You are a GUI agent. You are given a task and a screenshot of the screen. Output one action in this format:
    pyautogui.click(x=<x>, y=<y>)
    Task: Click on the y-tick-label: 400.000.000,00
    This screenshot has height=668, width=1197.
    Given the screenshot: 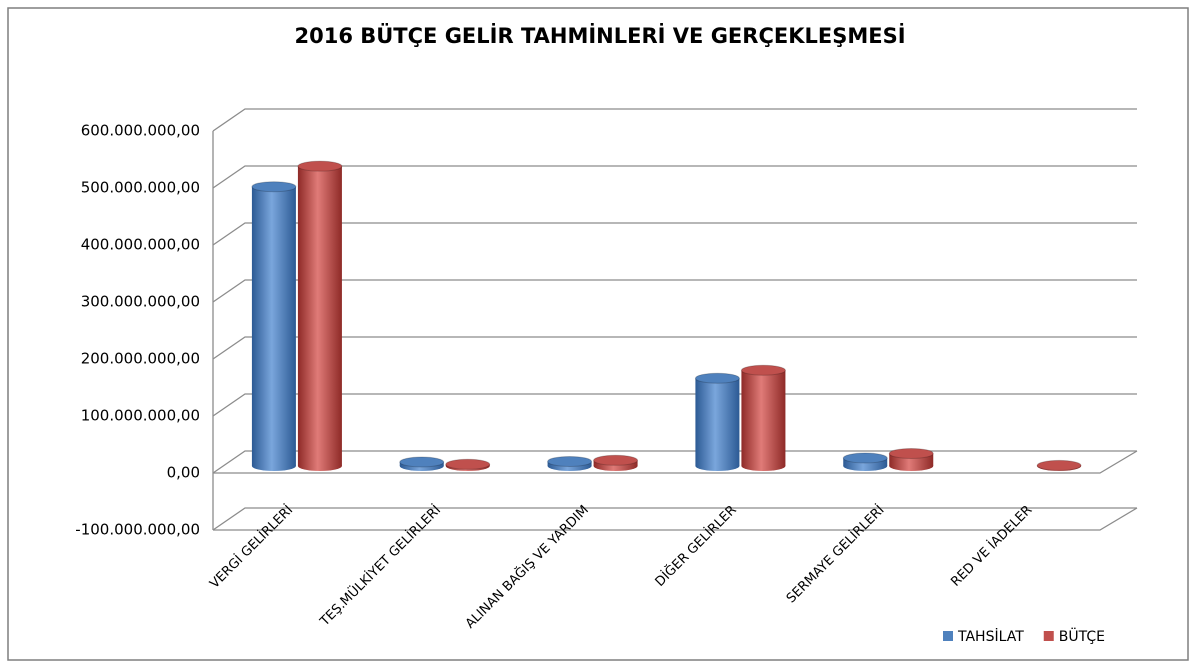 What is the action you would take?
    pyautogui.click(x=140, y=245)
    